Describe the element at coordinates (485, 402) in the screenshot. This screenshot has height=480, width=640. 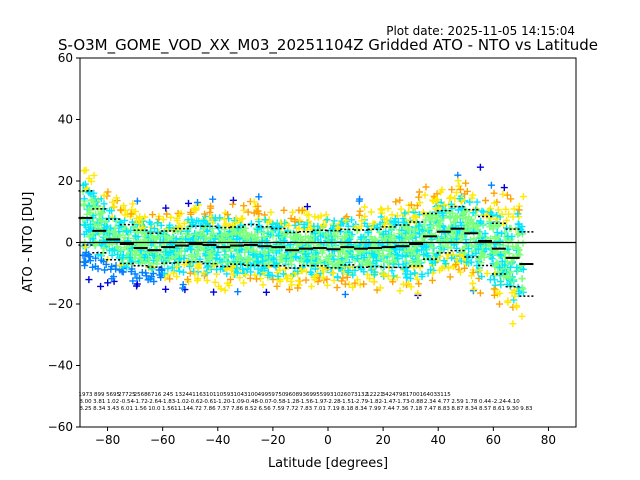
I see `bin-annotation: 0.44` at that location.